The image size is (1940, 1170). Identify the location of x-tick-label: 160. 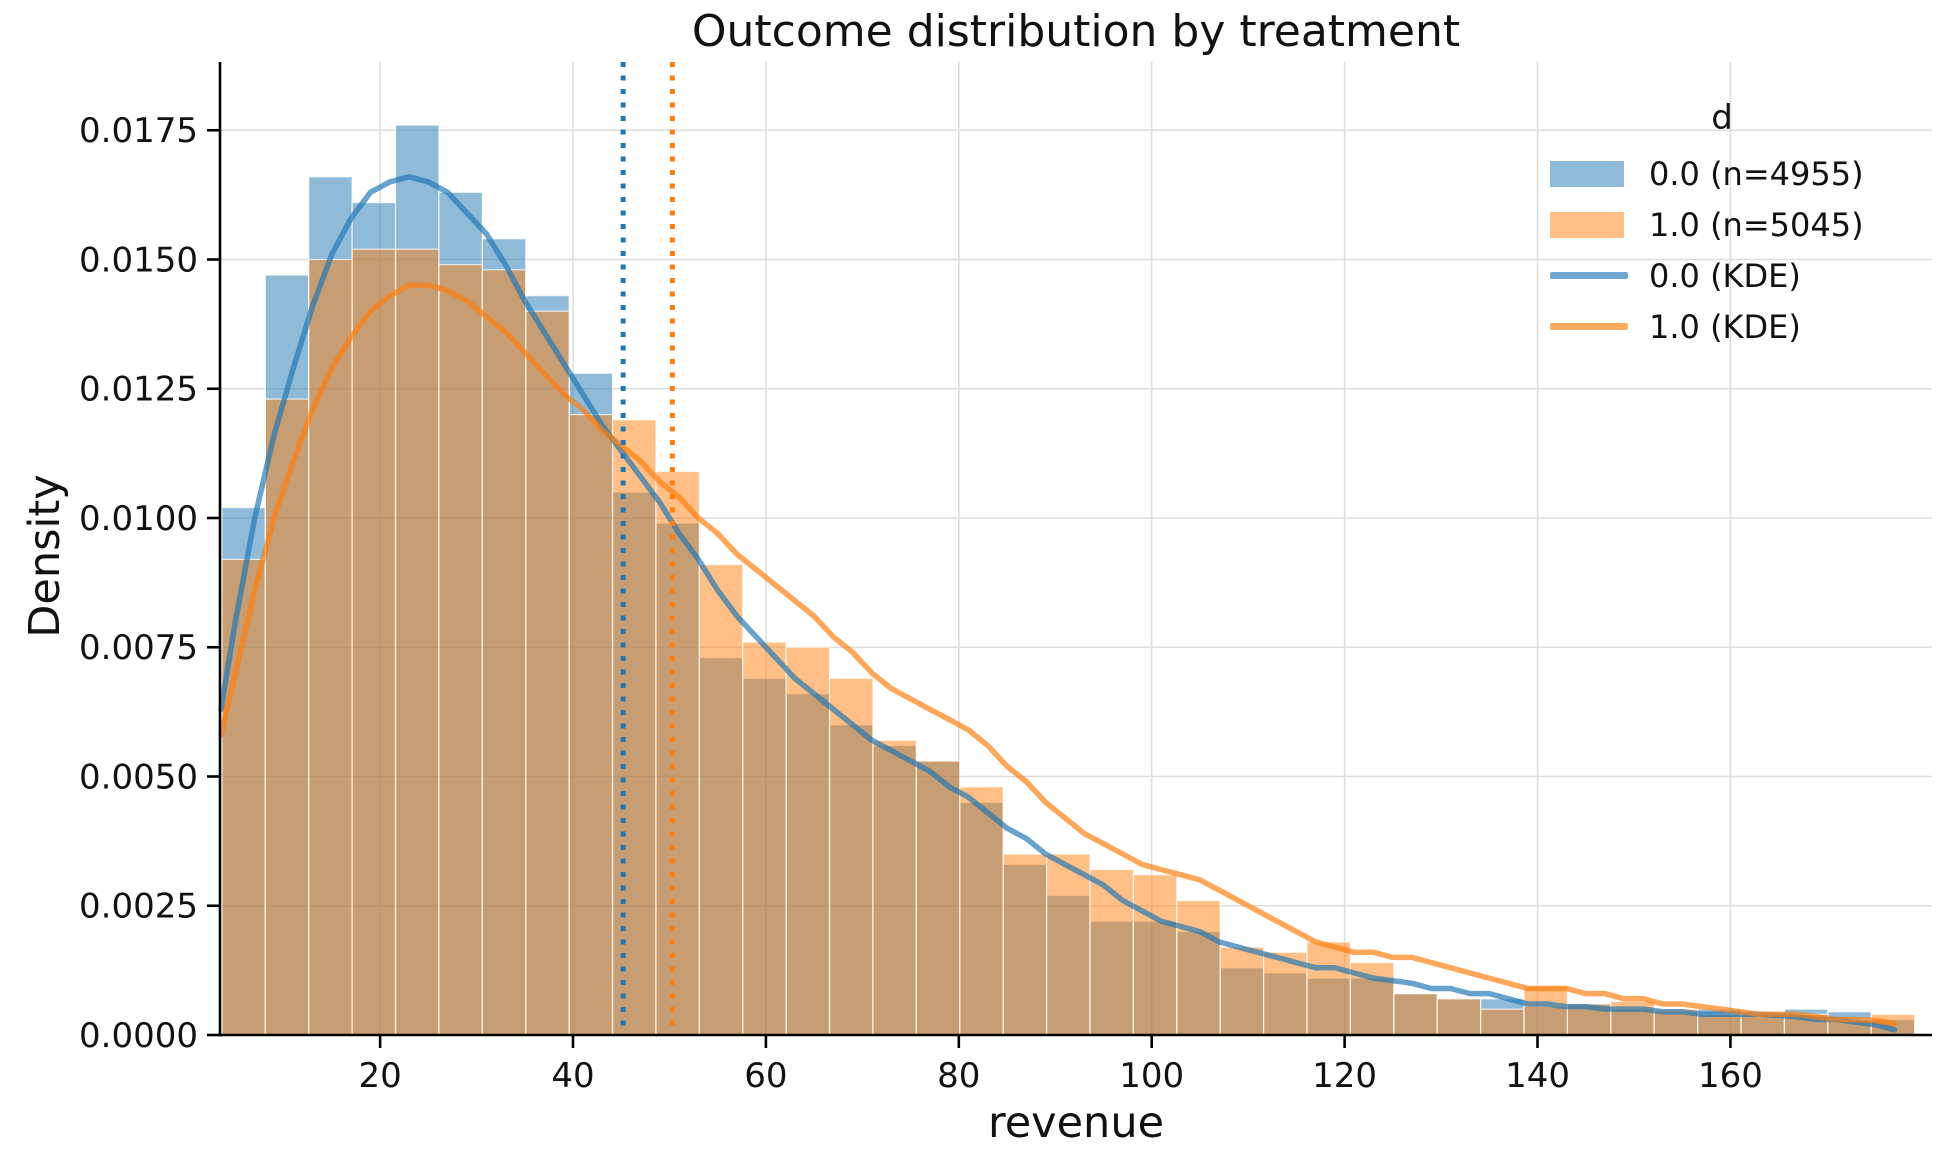
(1730, 1076).